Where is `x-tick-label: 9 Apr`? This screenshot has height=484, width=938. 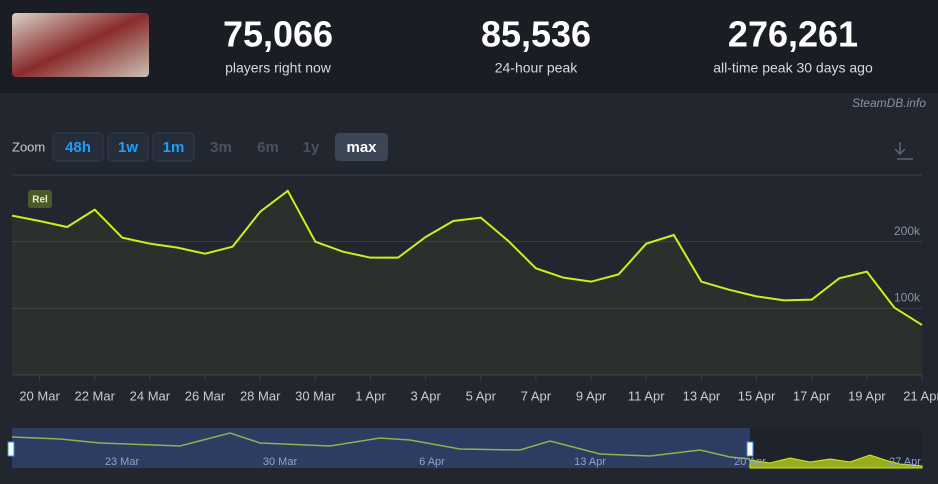
x-tick-label: 9 Apr is located at coordinates (591, 395).